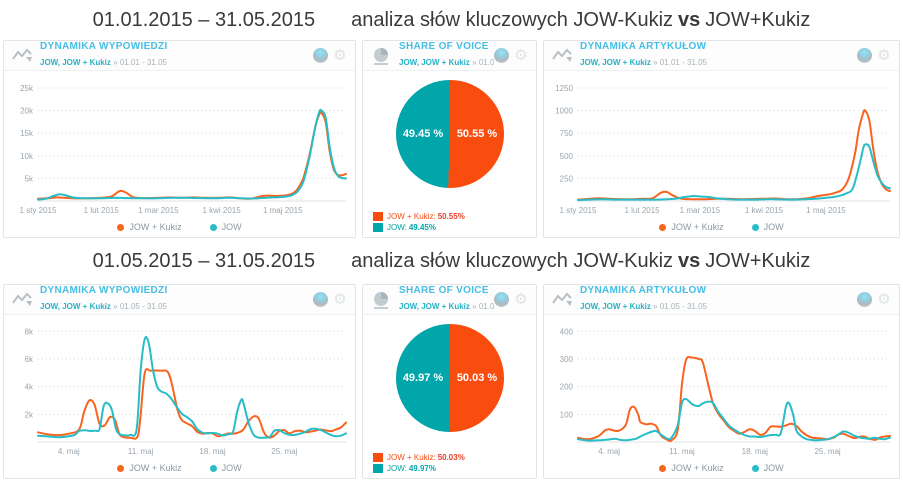  What do you see at coordinates (419, 457) in the screenshot?
I see `legend-item: JOW + Kukiz: 50.03%` at bounding box center [419, 457].